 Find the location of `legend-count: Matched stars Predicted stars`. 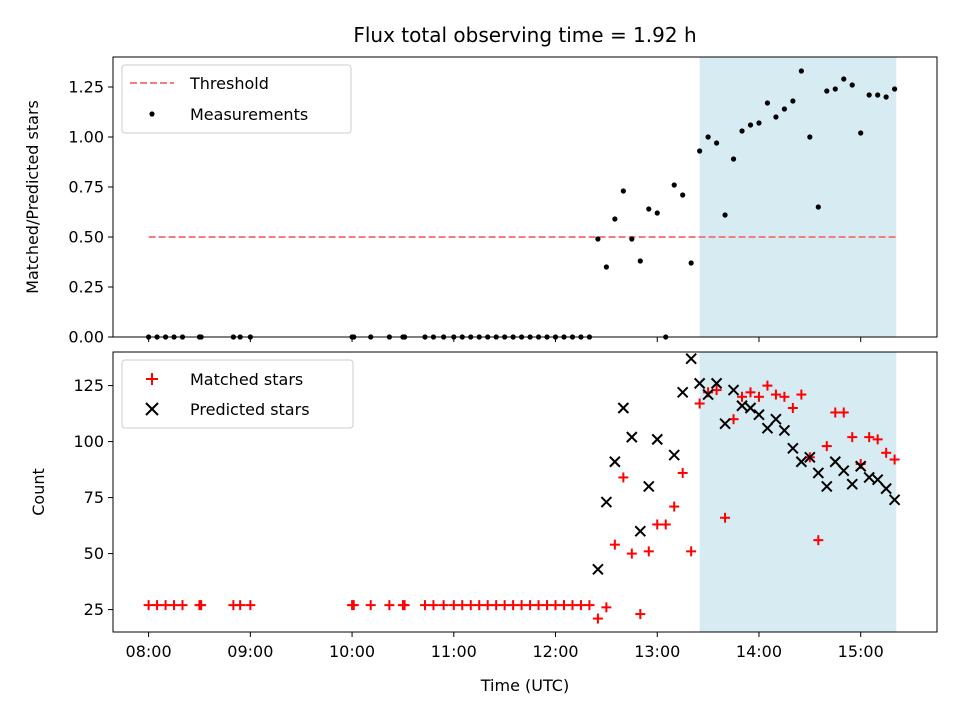

legend-count: Matched stars Predicted stars is located at coordinates (237, 394).